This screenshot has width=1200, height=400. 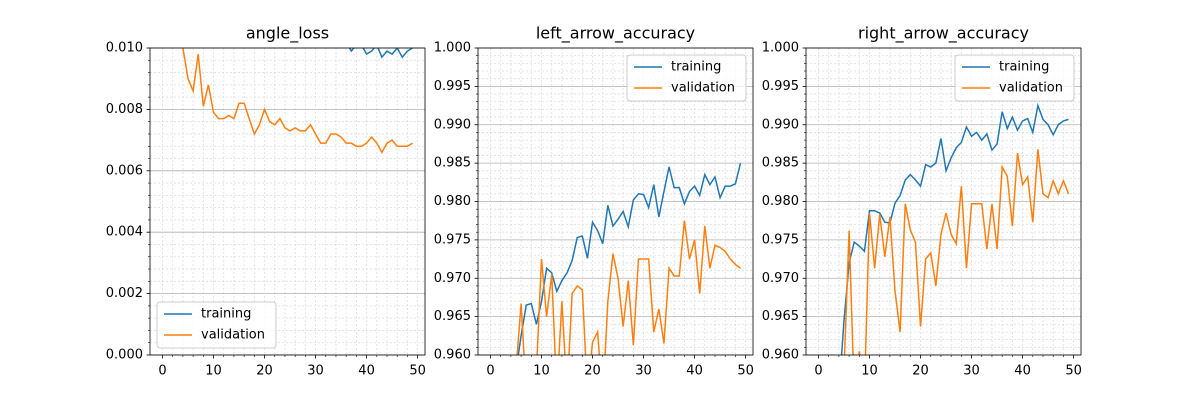 What do you see at coordinates (124, 170) in the screenshot?
I see `y-tick-label: 0.006` at bounding box center [124, 170].